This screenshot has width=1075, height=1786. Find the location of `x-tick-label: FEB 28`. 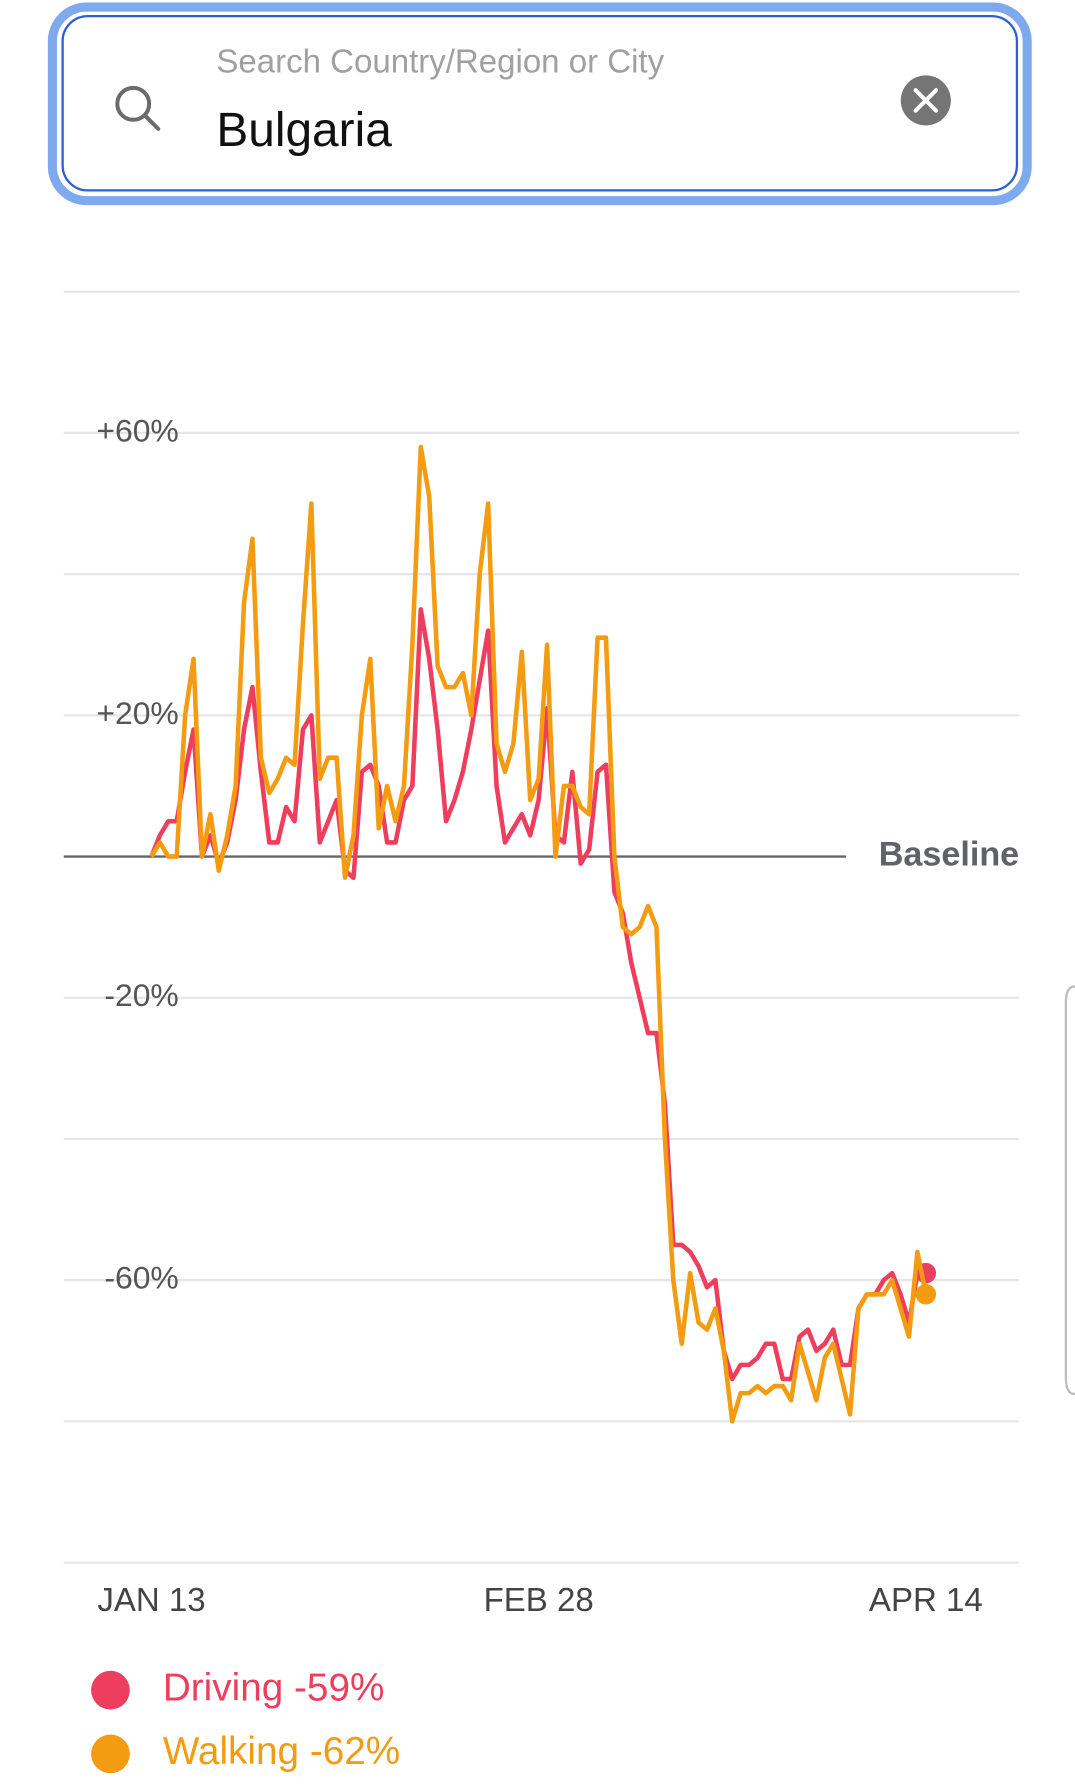

x-tick-label: FEB 28 is located at coordinates (539, 1599).